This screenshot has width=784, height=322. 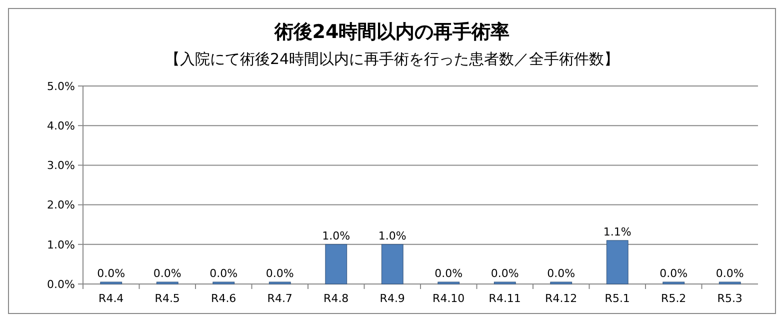 What do you see at coordinates (504, 298) in the screenshot?
I see `x-tick-label: R4.11` at bounding box center [504, 298].